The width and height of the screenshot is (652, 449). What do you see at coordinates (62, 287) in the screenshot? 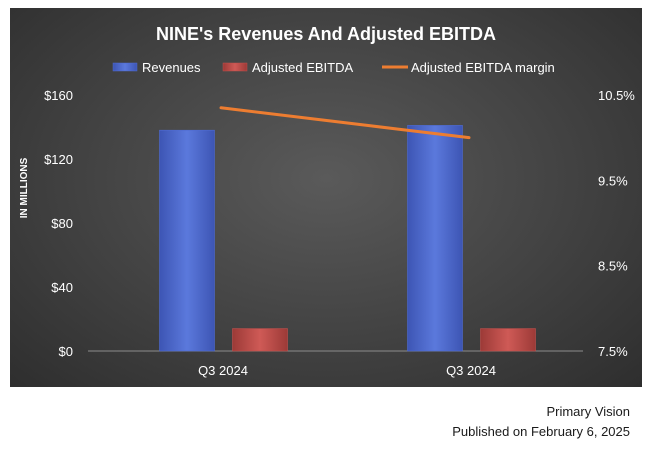
I see `y-tick-label: $40` at bounding box center [62, 287].